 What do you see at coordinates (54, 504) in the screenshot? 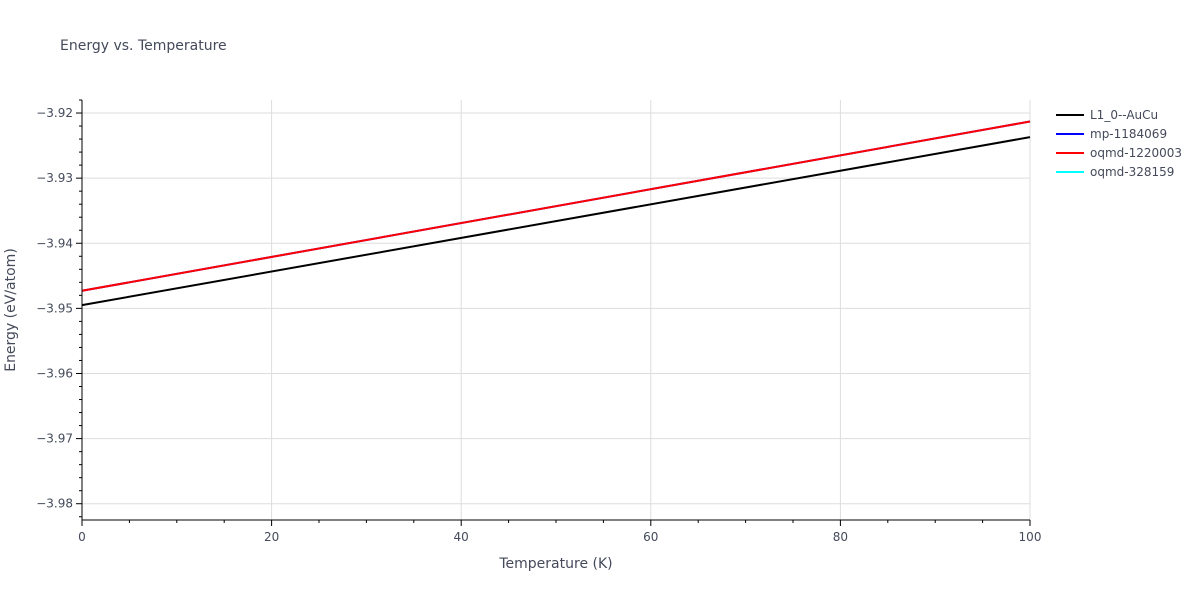
I see `y-tick-label: −3.98` at bounding box center [54, 504].